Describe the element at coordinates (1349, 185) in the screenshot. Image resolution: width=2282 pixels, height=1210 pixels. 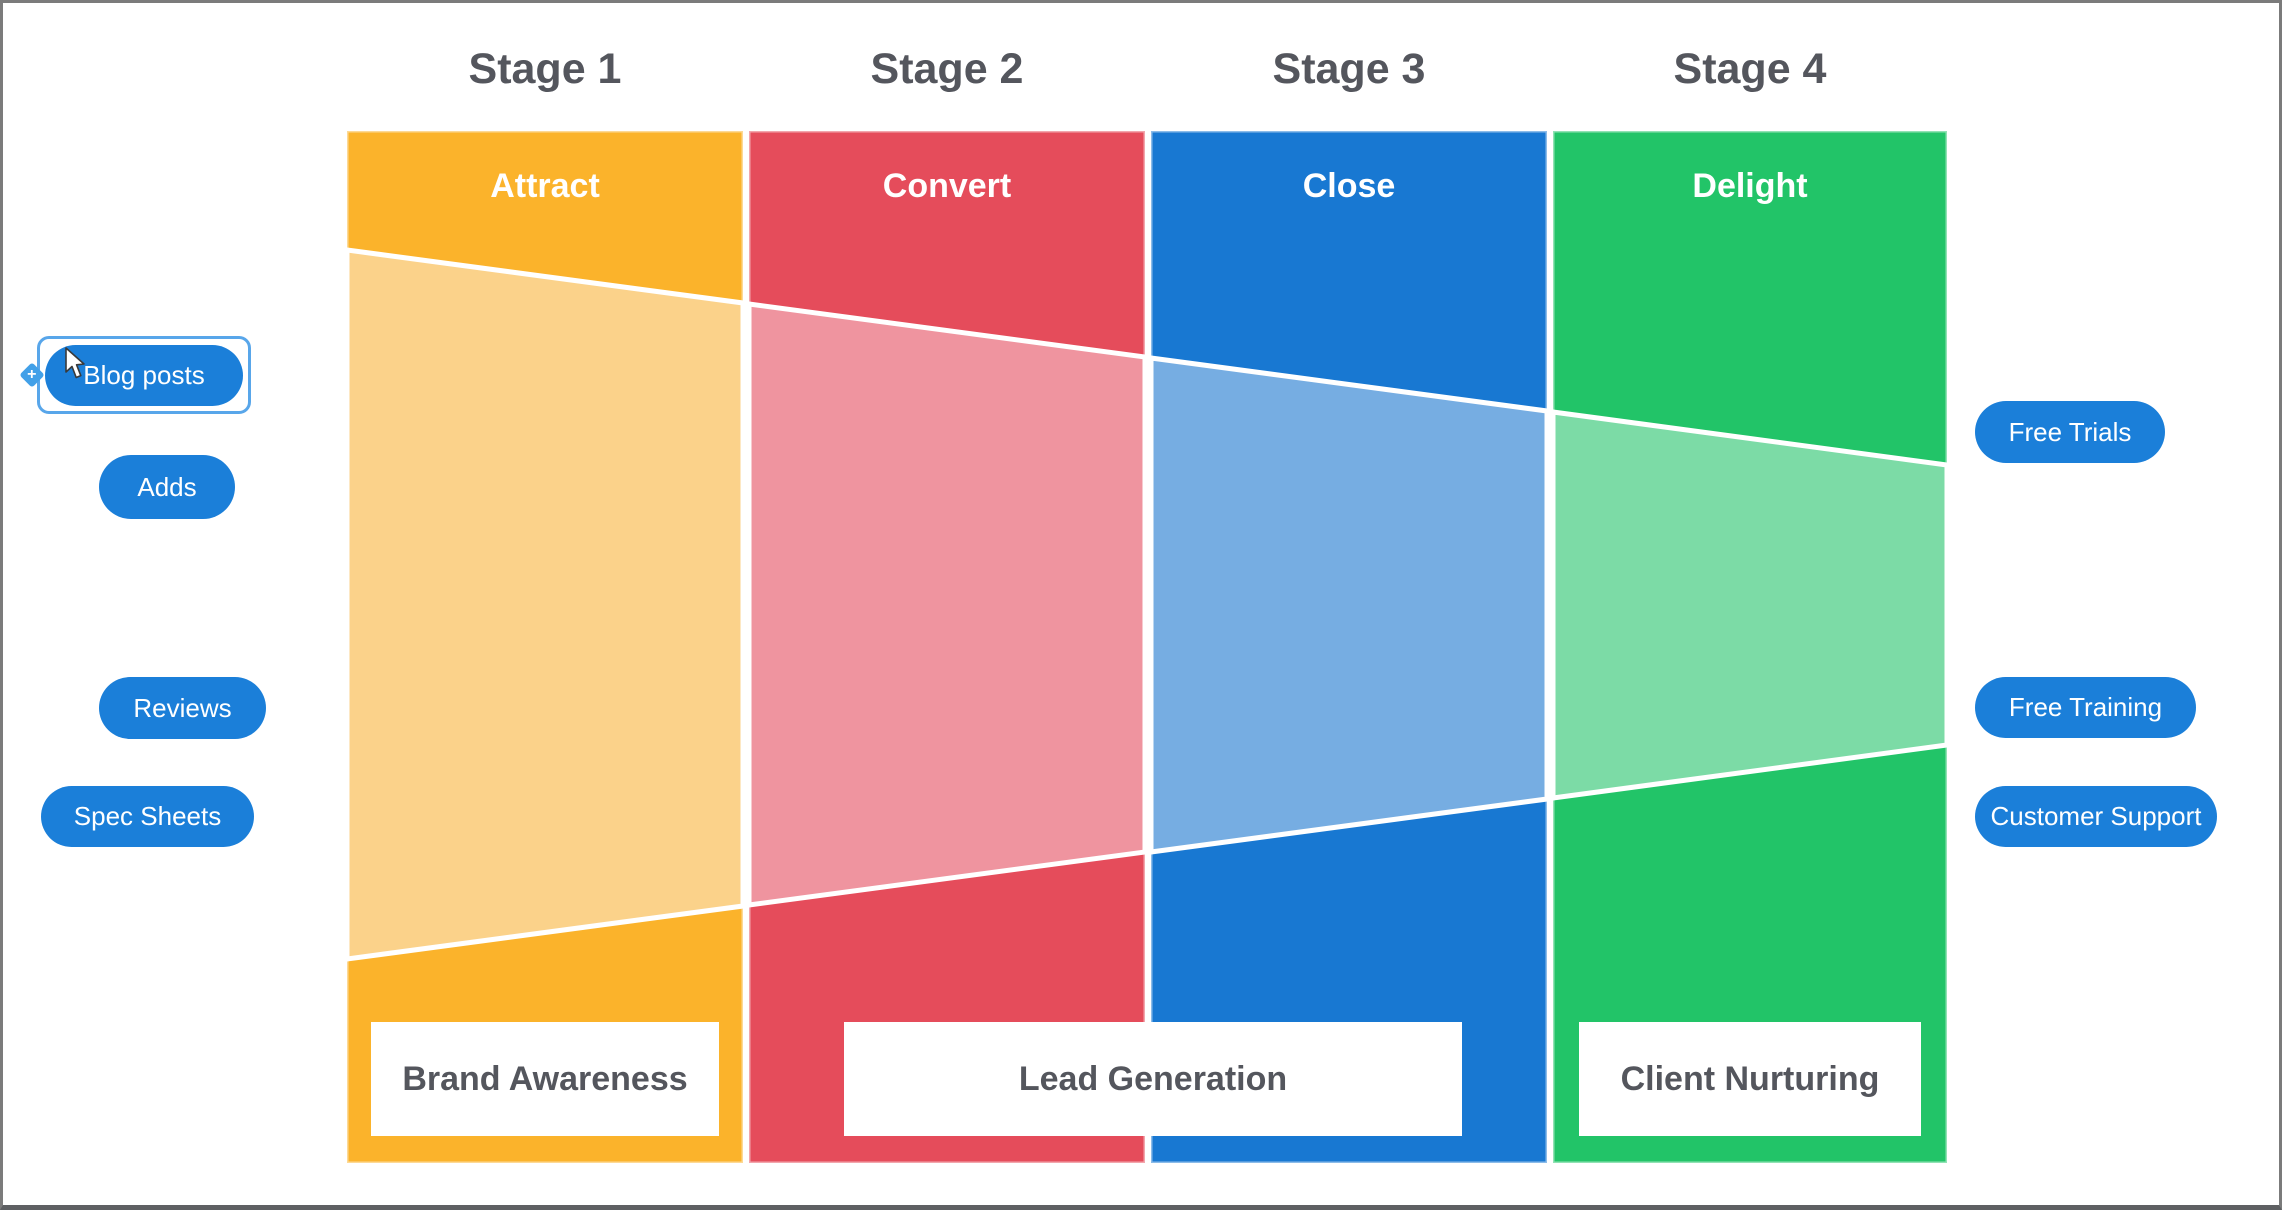
I see `column-header-close: Close` at that location.